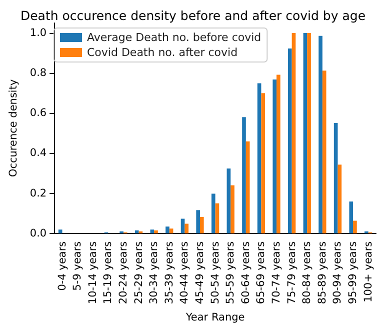  I want to click on x-tick-label: 85-89 years, so click(322, 272).